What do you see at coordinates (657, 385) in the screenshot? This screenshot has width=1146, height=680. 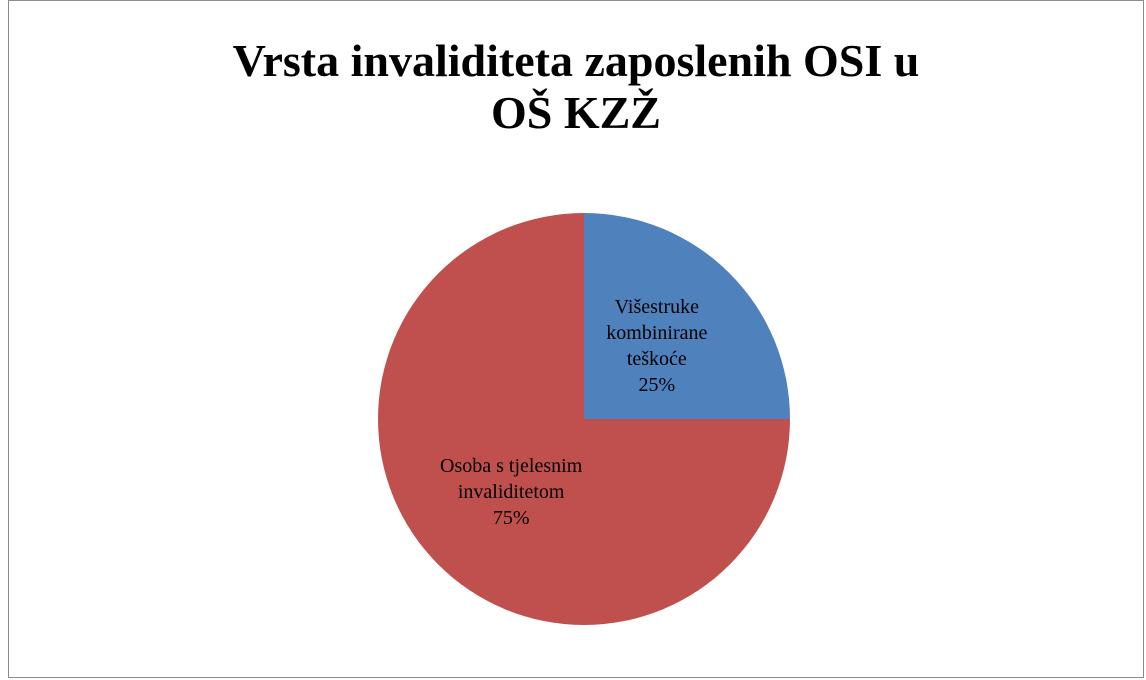 I see `slice-value: 25%` at bounding box center [657, 385].